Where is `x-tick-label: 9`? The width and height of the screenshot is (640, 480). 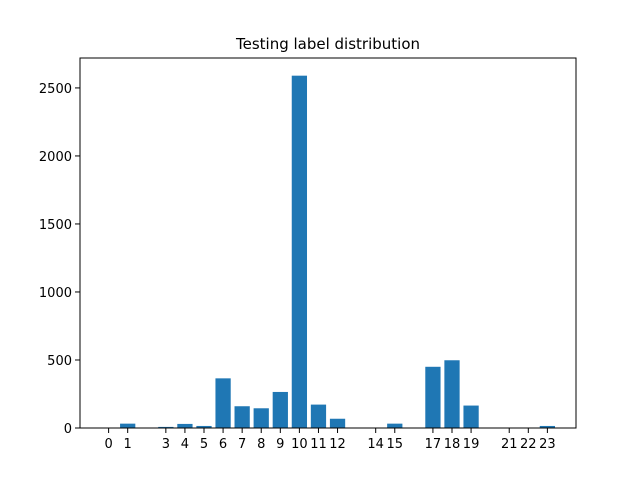
x-tick-label: 9 is located at coordinates (280, 444).